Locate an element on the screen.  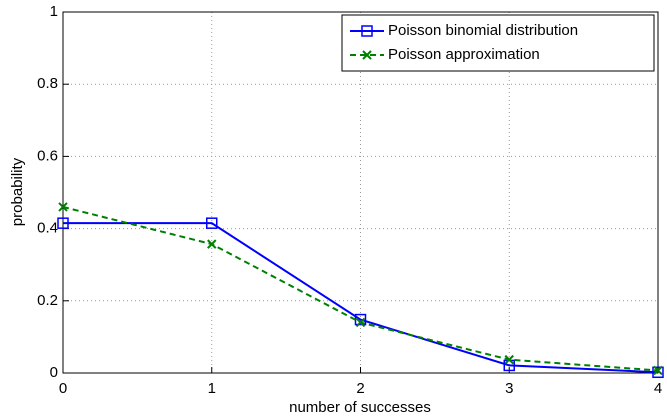
x-tick-label: 1 is located at coordinates (212, 388).